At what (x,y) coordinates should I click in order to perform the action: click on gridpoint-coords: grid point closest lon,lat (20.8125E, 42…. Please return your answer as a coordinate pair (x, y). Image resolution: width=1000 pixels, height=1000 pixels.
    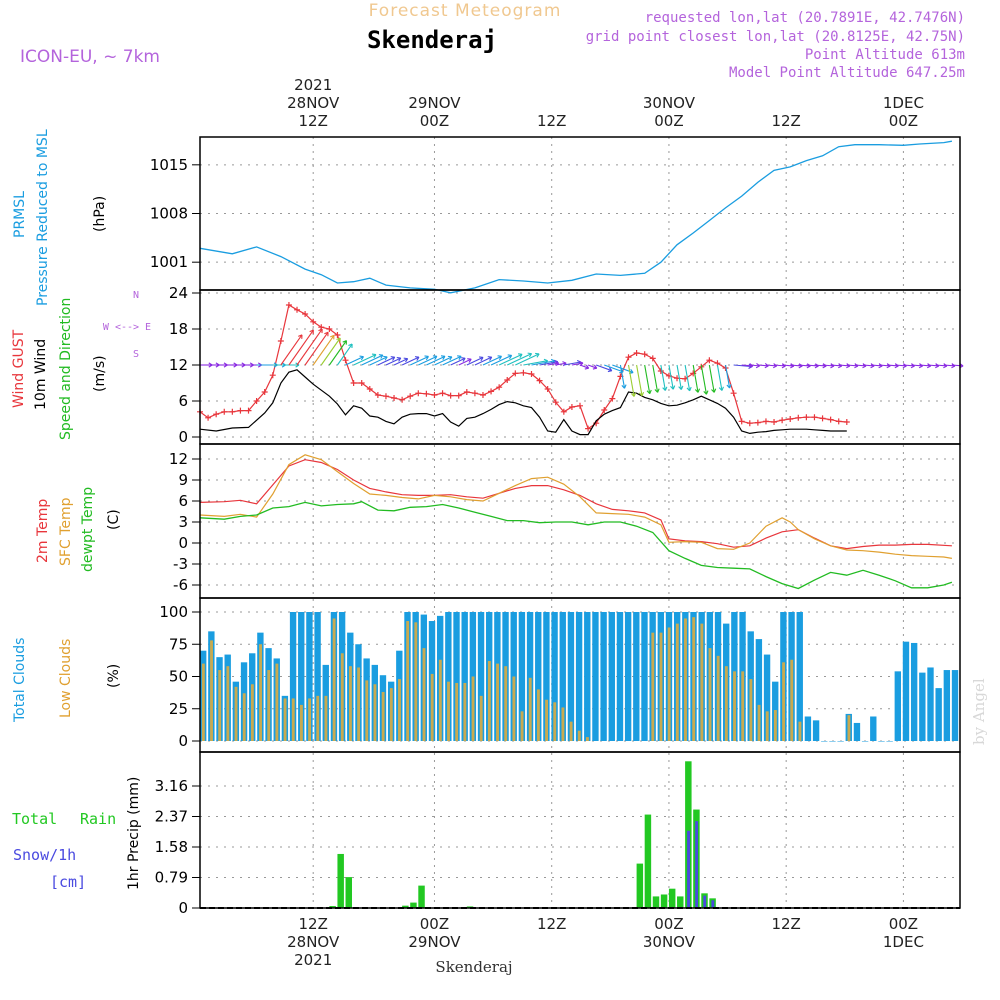
    Looking at the image, I should click on (775, 37).